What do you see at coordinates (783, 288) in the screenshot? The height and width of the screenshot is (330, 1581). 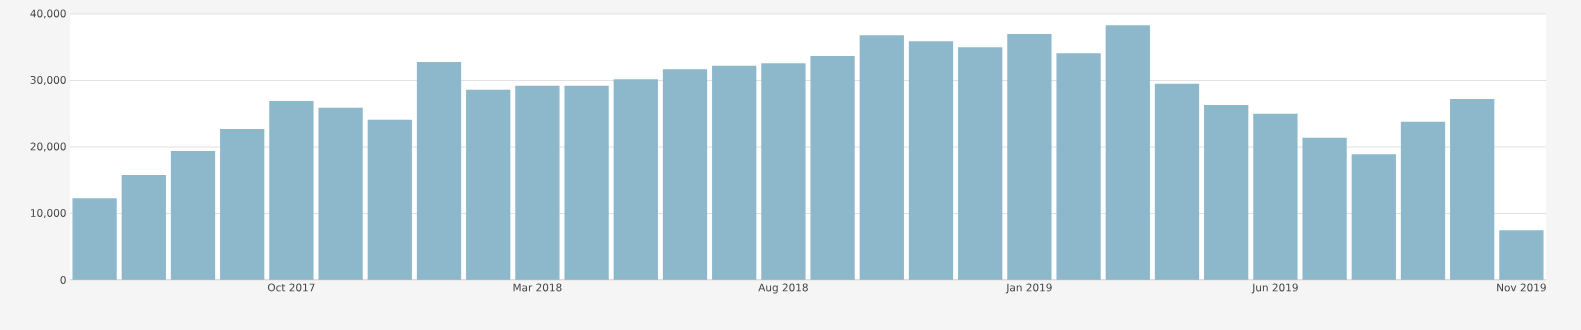 I see `x-tick-label: Aug 2018` at bounding box center [783, 288].